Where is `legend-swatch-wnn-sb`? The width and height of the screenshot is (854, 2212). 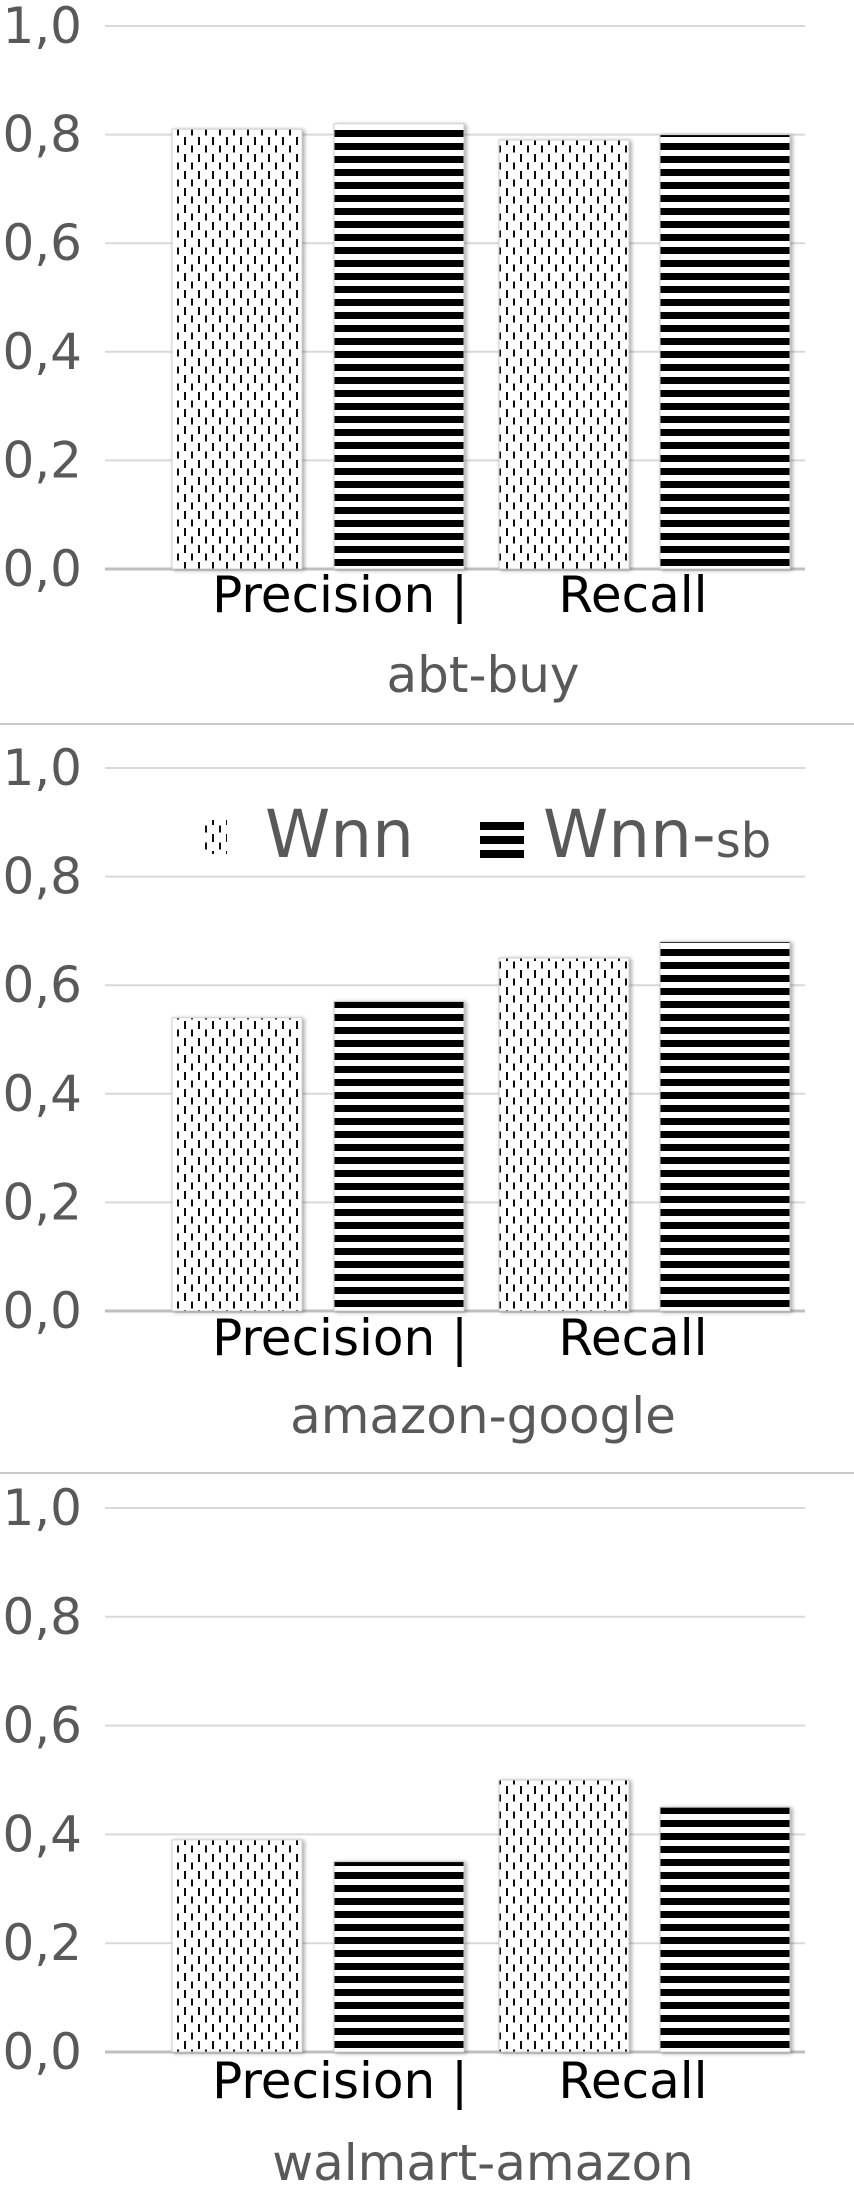 legend-swatch-wnn-sb is located at coordinates (502, 840).